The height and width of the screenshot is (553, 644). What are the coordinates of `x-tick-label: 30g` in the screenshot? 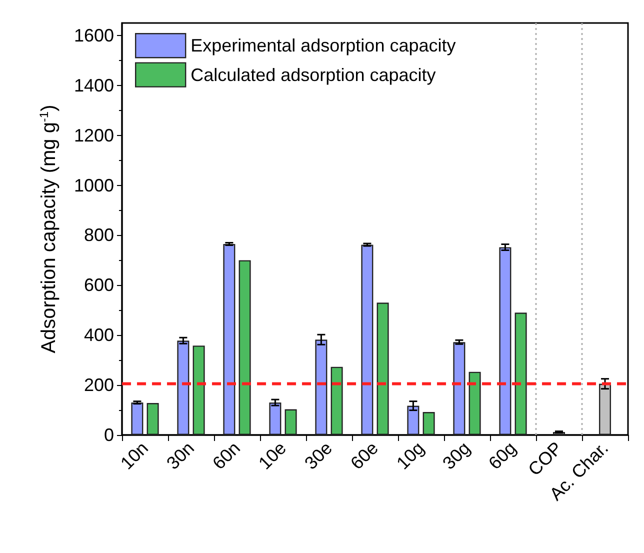 It's located at (456, 456).